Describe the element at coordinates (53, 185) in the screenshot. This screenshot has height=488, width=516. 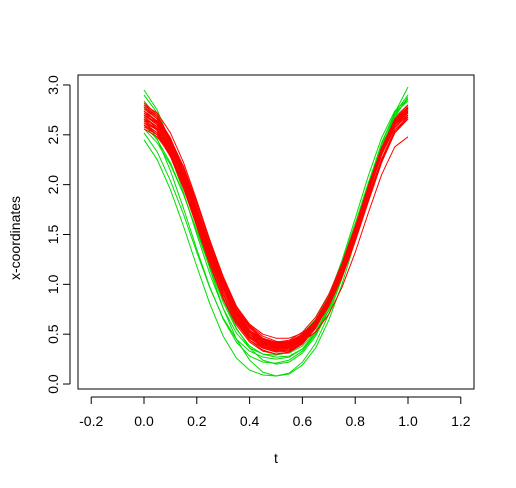
I see `y-tick-label: 2.0` at that location.